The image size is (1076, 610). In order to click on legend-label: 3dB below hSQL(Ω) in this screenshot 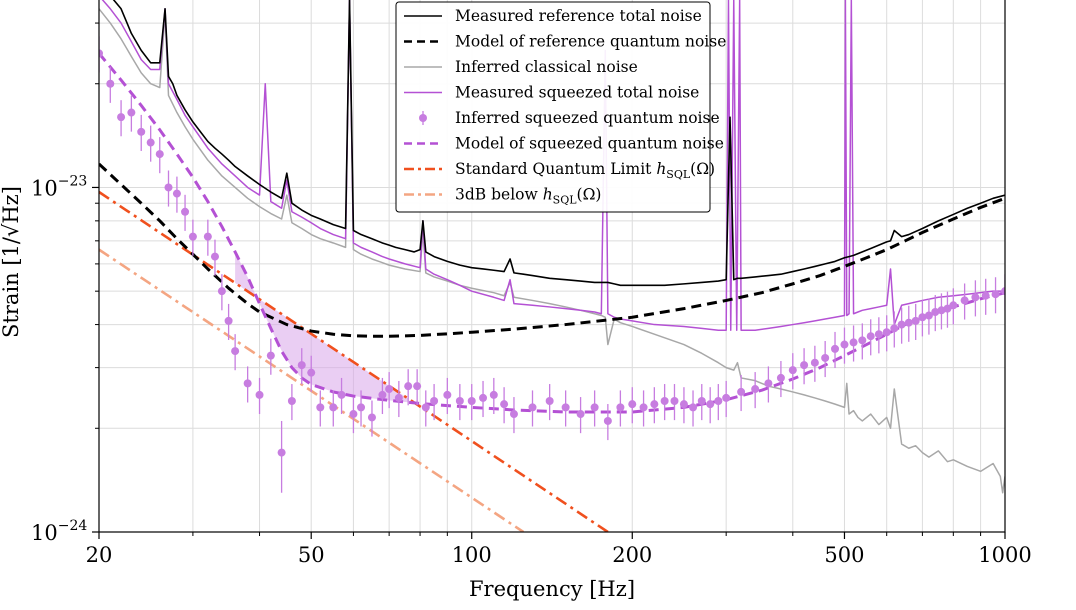, I will do `click(528, 196)`.